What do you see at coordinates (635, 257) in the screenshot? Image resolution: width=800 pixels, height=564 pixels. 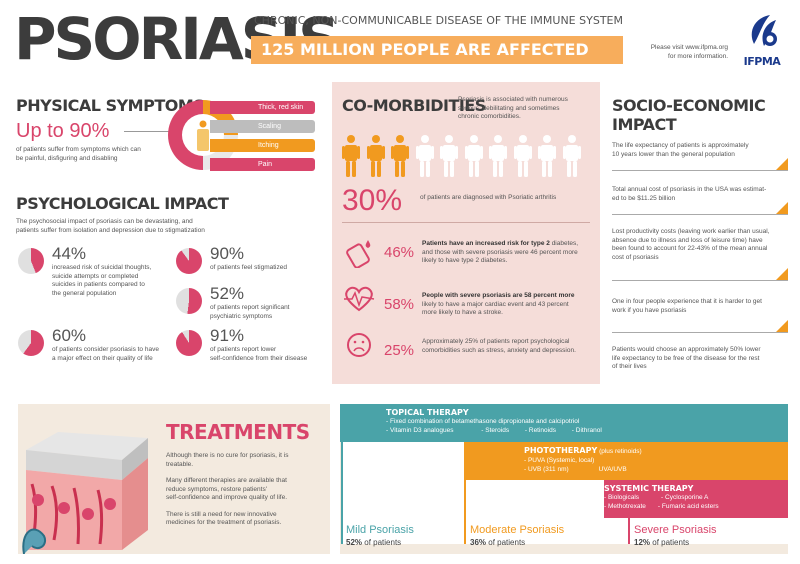 I see `socio-item-3-l4: cost of psoriasis` at bounding box center [635, 257].